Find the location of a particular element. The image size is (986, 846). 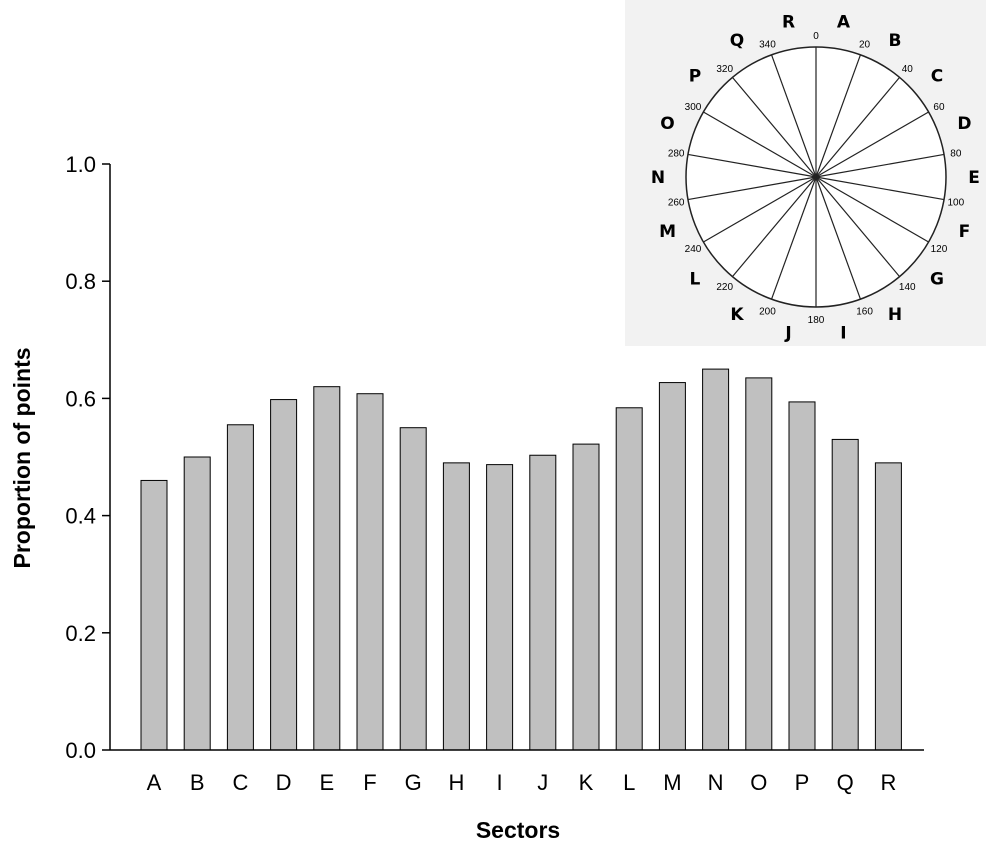

bar-I is located at coordinates (500, 607).